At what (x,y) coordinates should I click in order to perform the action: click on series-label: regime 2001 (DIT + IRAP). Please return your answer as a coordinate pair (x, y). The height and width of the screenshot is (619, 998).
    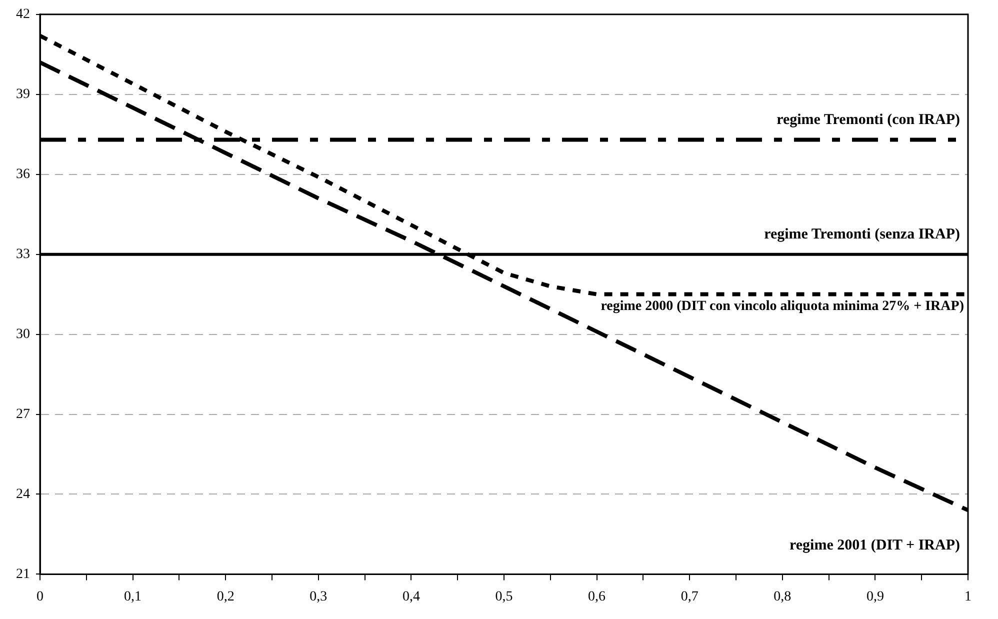
    Looking at the image, I should click on (875, 546).